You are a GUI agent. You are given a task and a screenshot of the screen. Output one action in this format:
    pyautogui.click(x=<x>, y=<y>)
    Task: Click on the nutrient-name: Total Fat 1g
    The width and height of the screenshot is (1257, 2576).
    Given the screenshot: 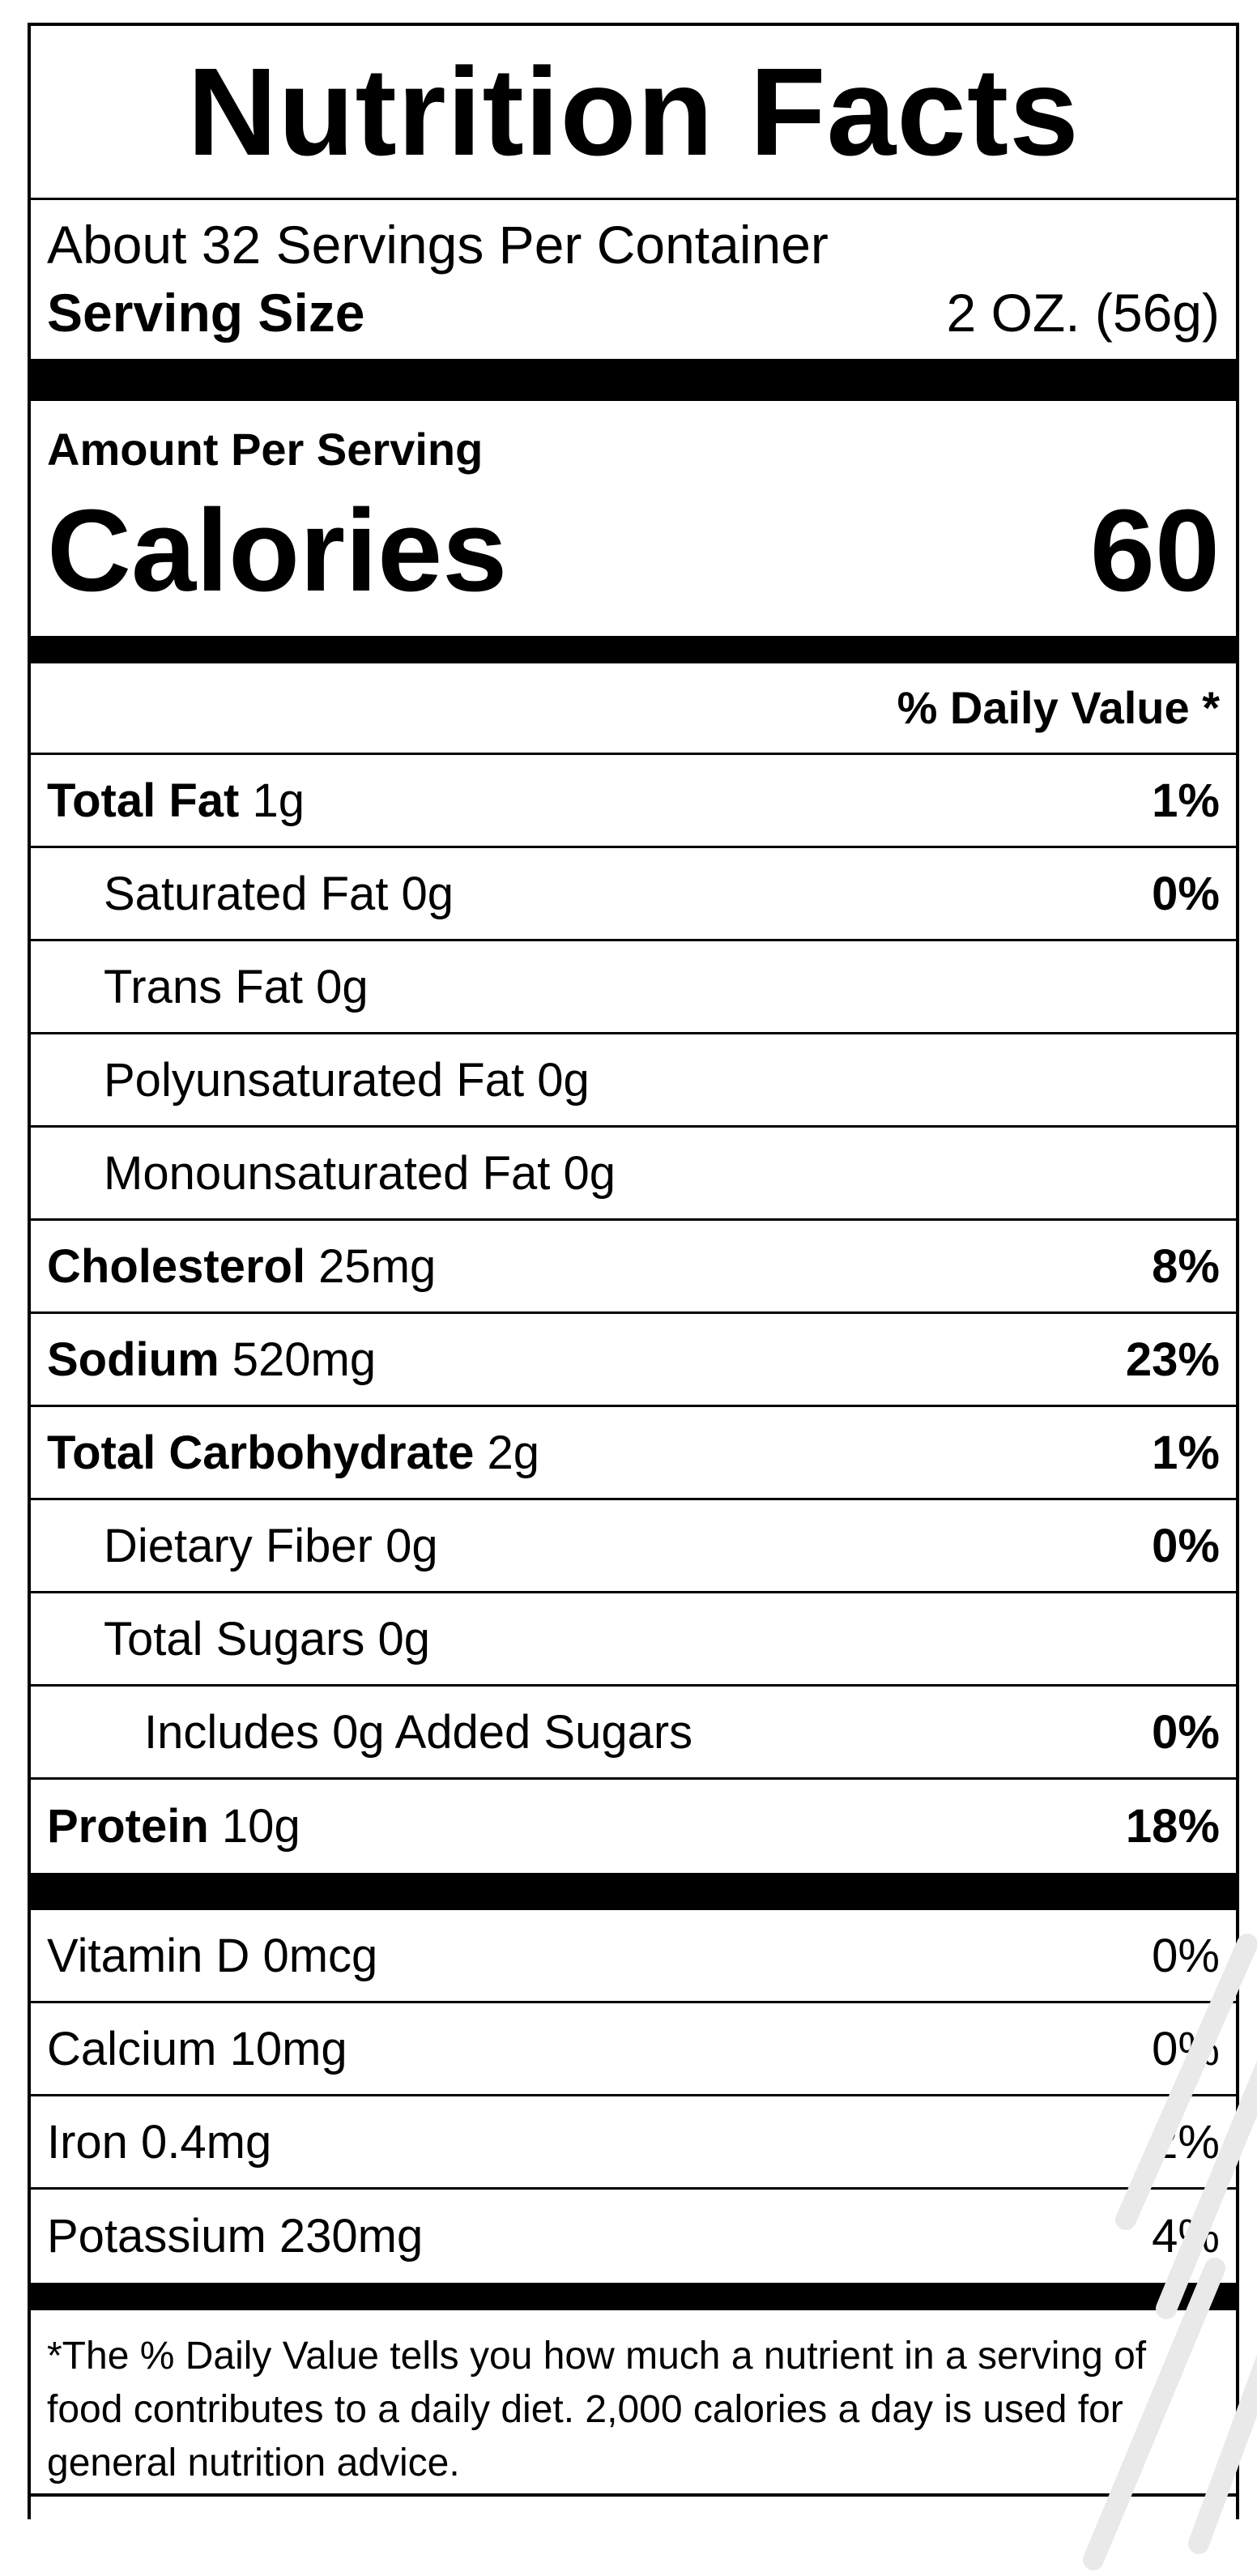 What is the action you would take?
    pyautogui.click(x=176, y=801)
    